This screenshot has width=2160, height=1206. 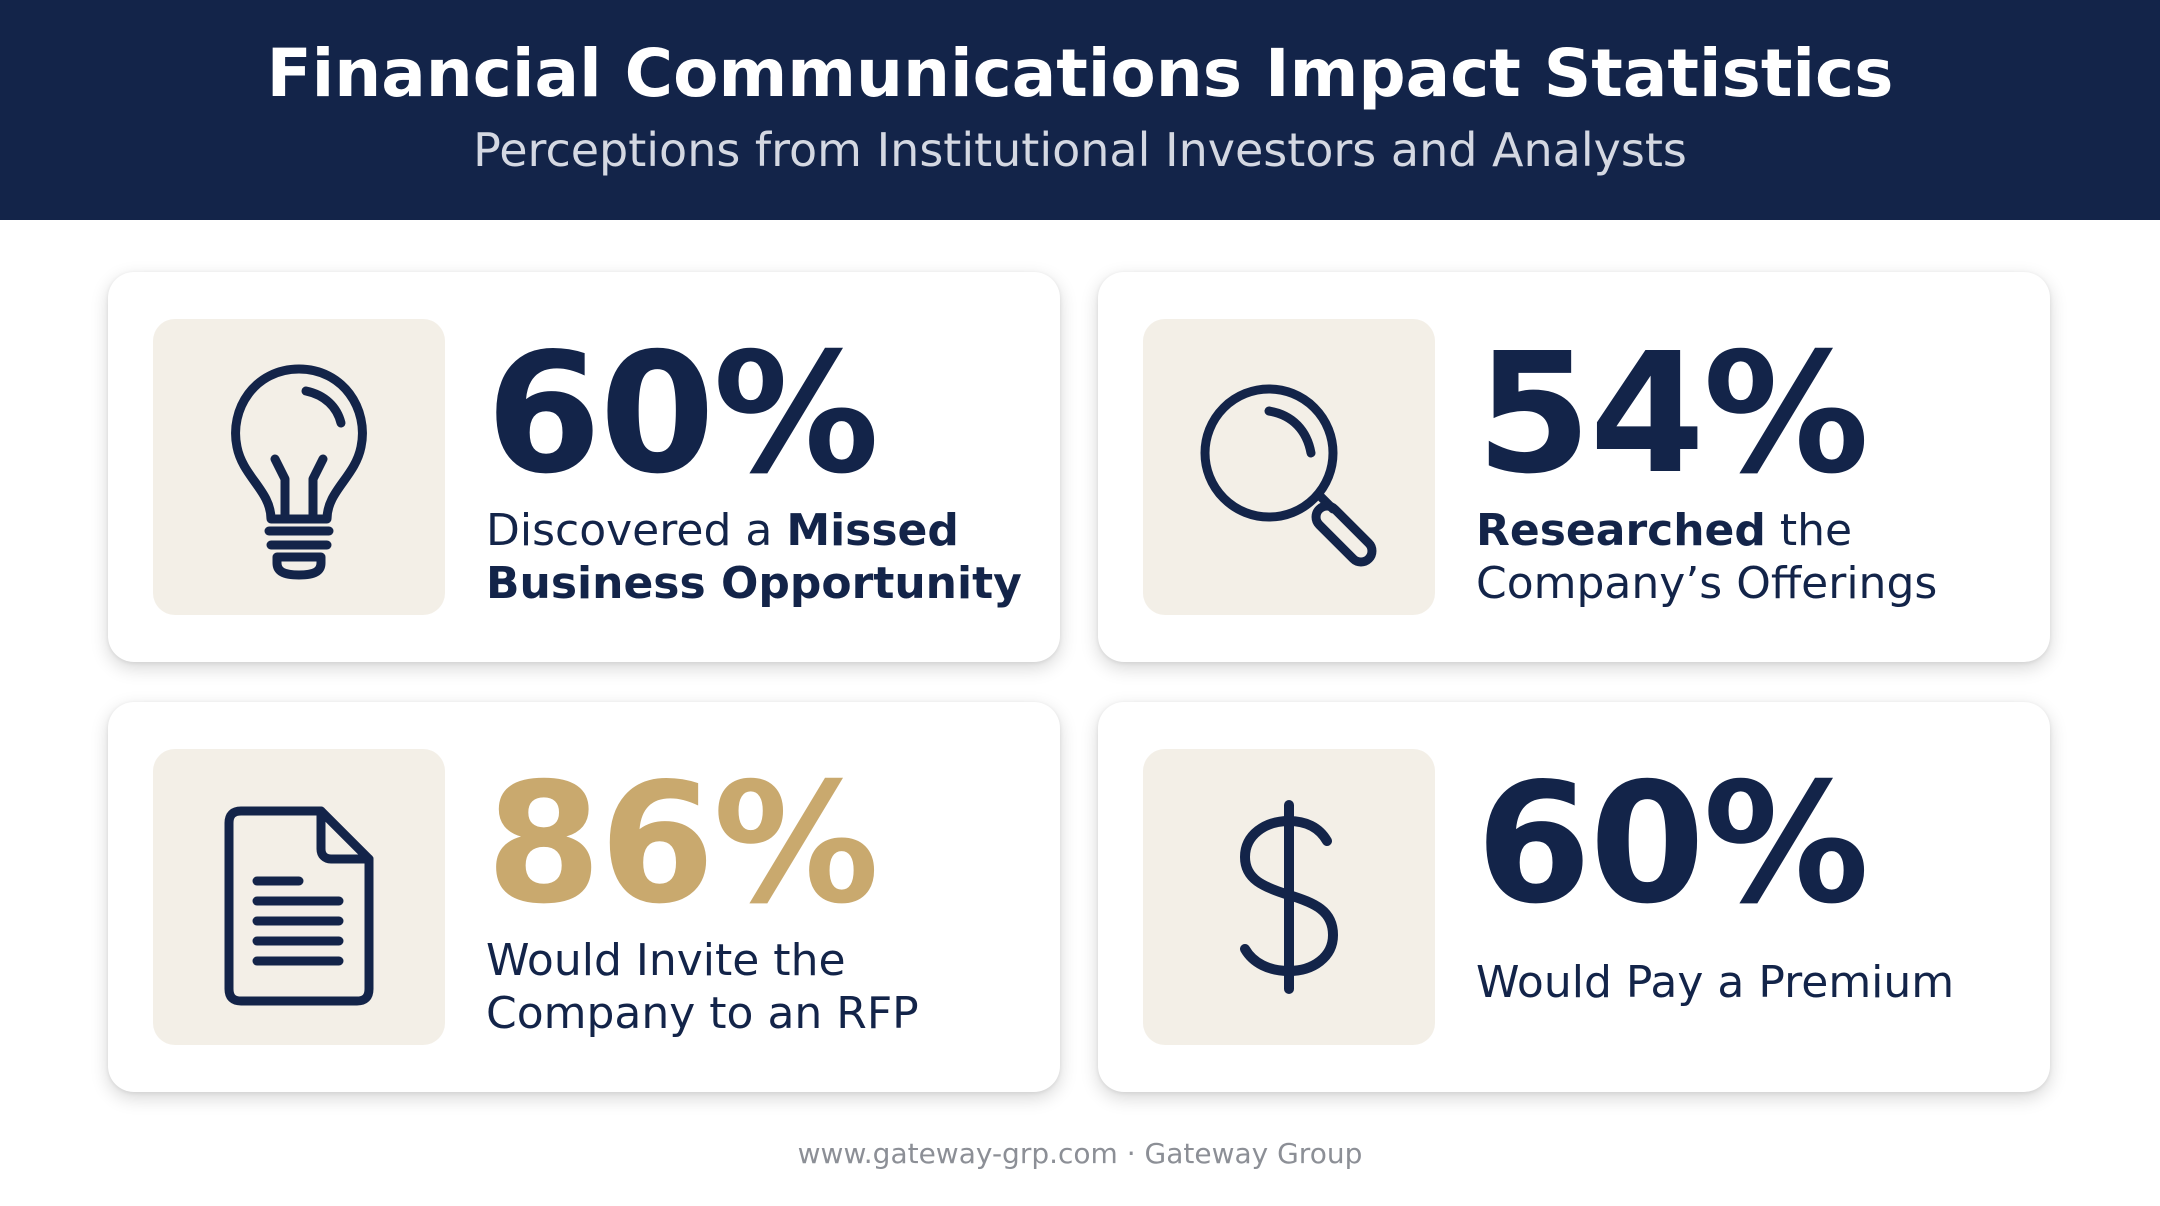 I want to click on stat-card-rfp-invite: 86% Would Invite the Company to an RFP, so click(x=584, y=897).